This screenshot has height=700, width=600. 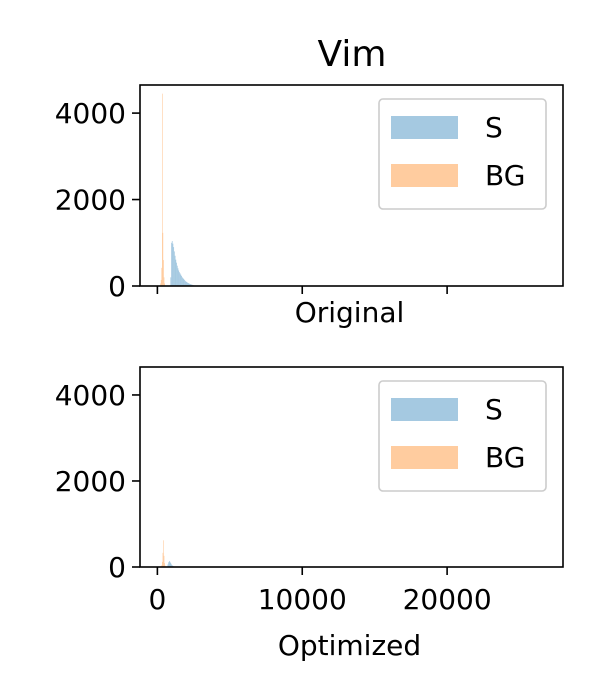 What do you see at coordinates (350, 312) in the screenshot?
I see `x-axis-label: Original` at bounding box center [350, 312].